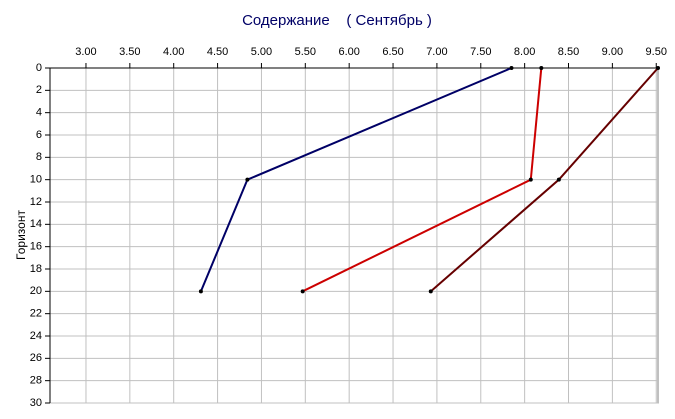  I want to click on y-tick-label: 28, so click(36, 381).